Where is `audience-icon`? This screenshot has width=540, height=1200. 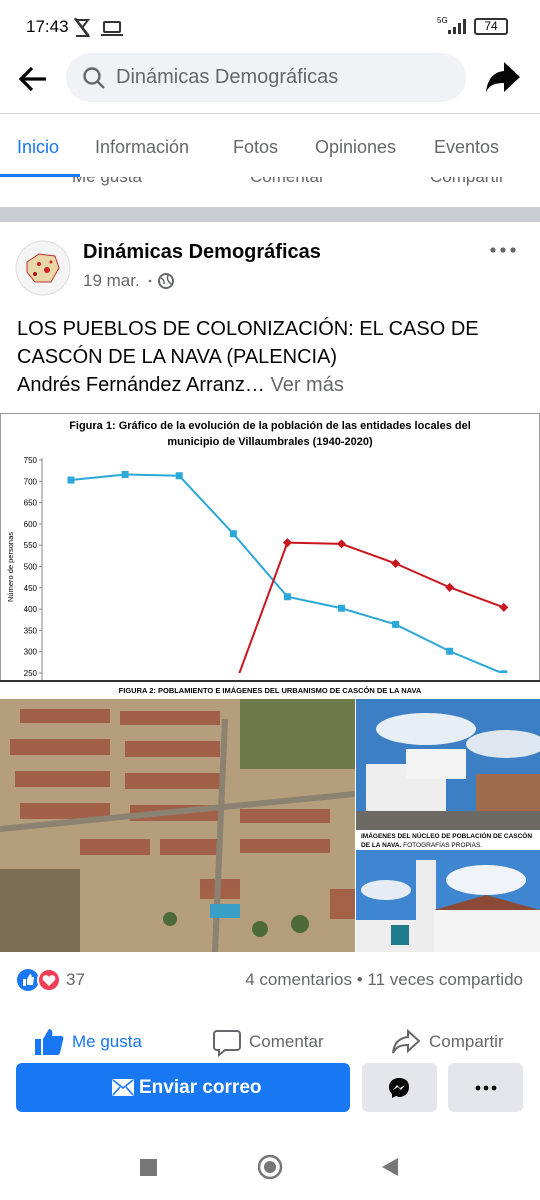
audience-icon is located at coordinates (161, 281).